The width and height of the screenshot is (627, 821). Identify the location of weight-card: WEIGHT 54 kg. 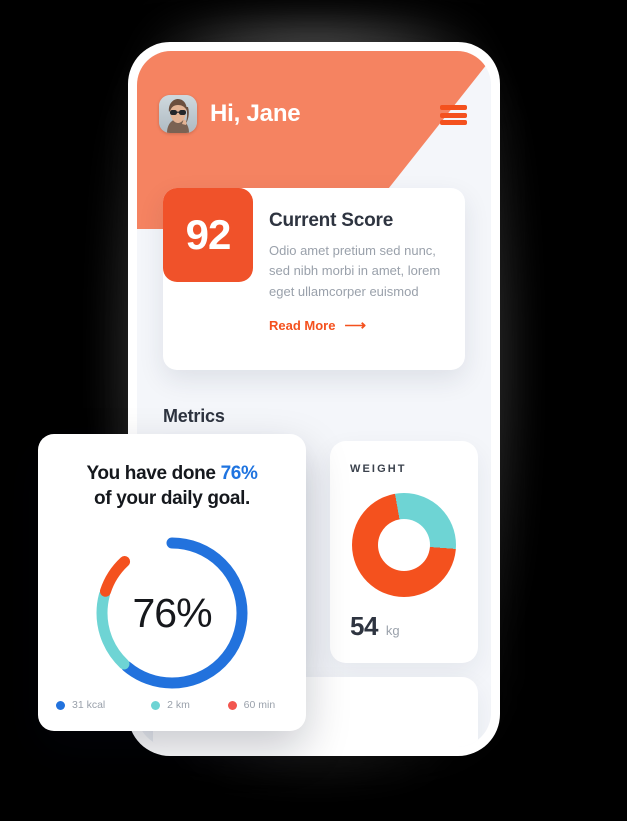
(404, 552).